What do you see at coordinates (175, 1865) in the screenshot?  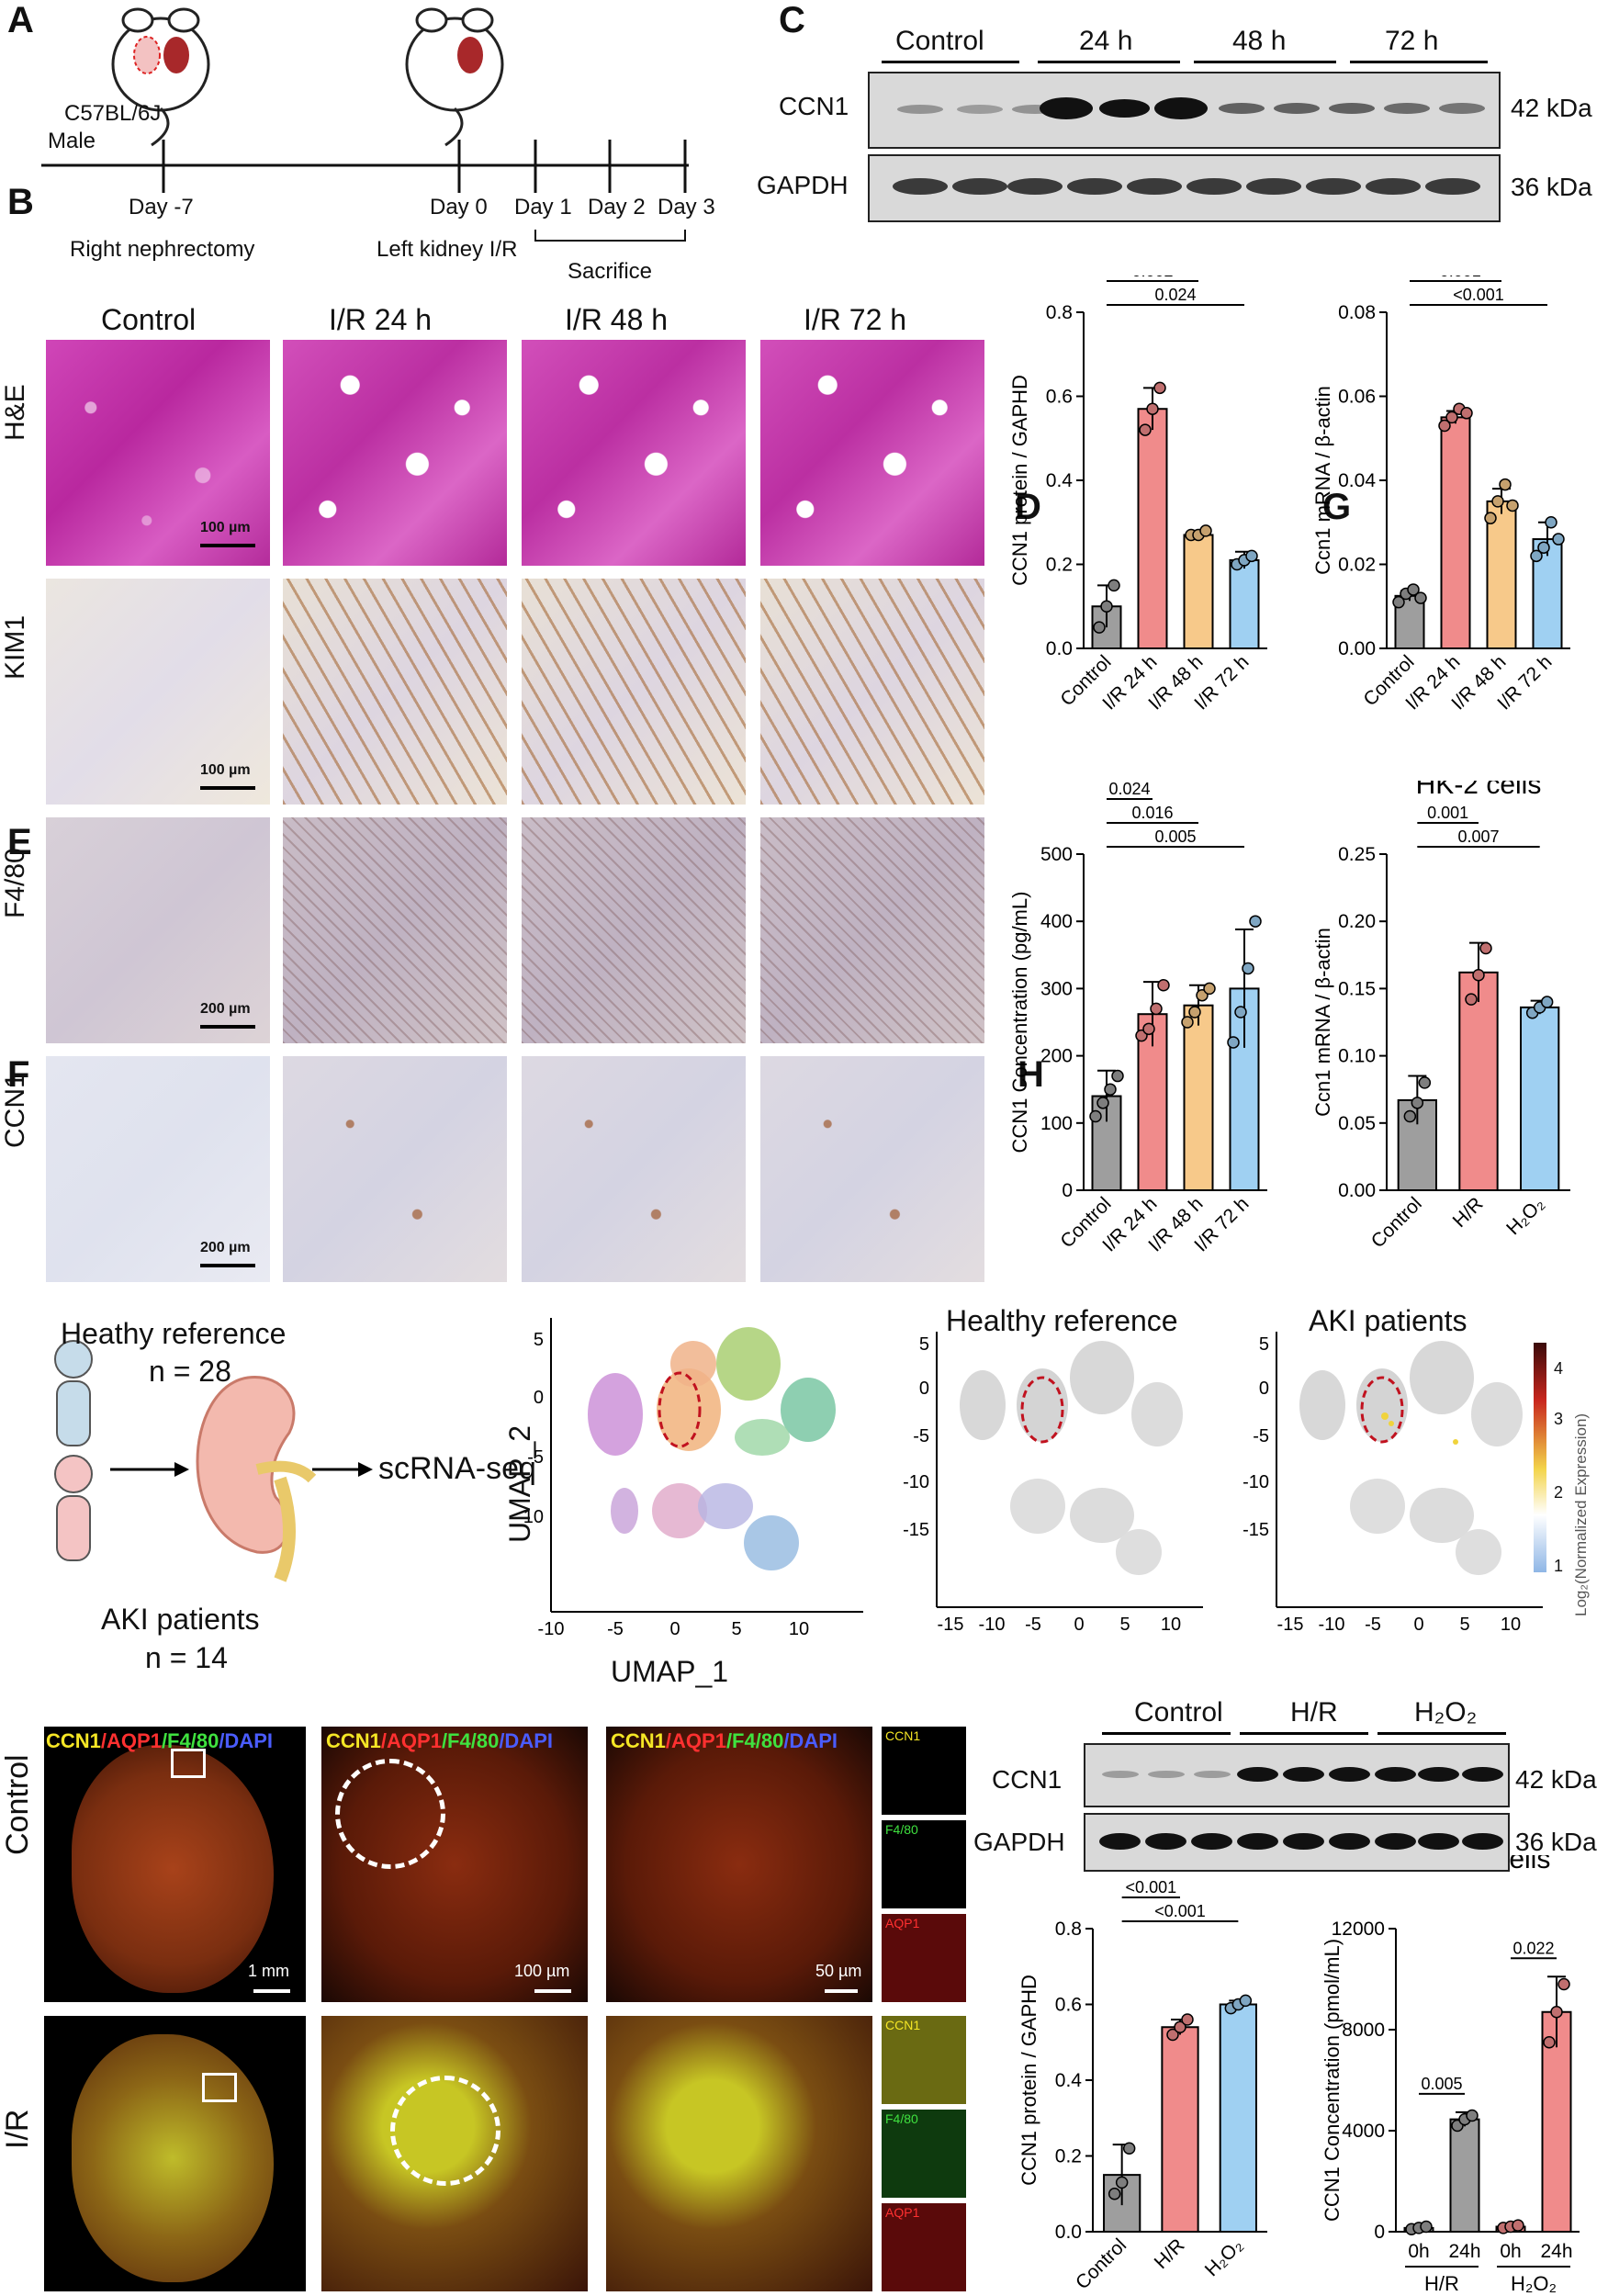 I see `fluor-control-whole: 1 mm` at bounding box center [175, 1865].